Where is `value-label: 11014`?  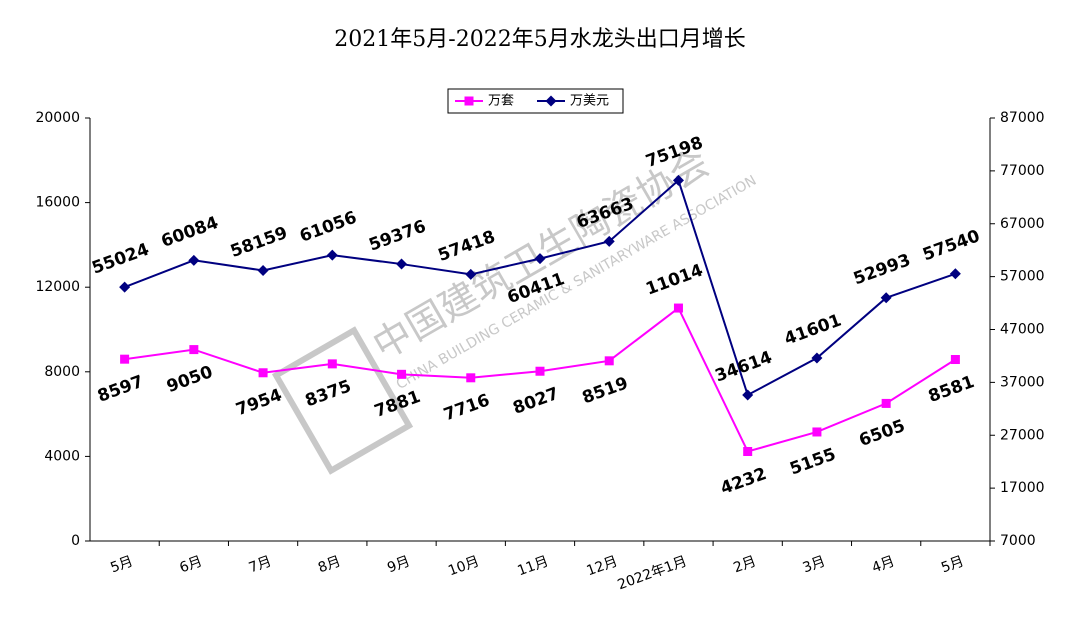
value-label: 11014 is located at coordinates (674, 279).